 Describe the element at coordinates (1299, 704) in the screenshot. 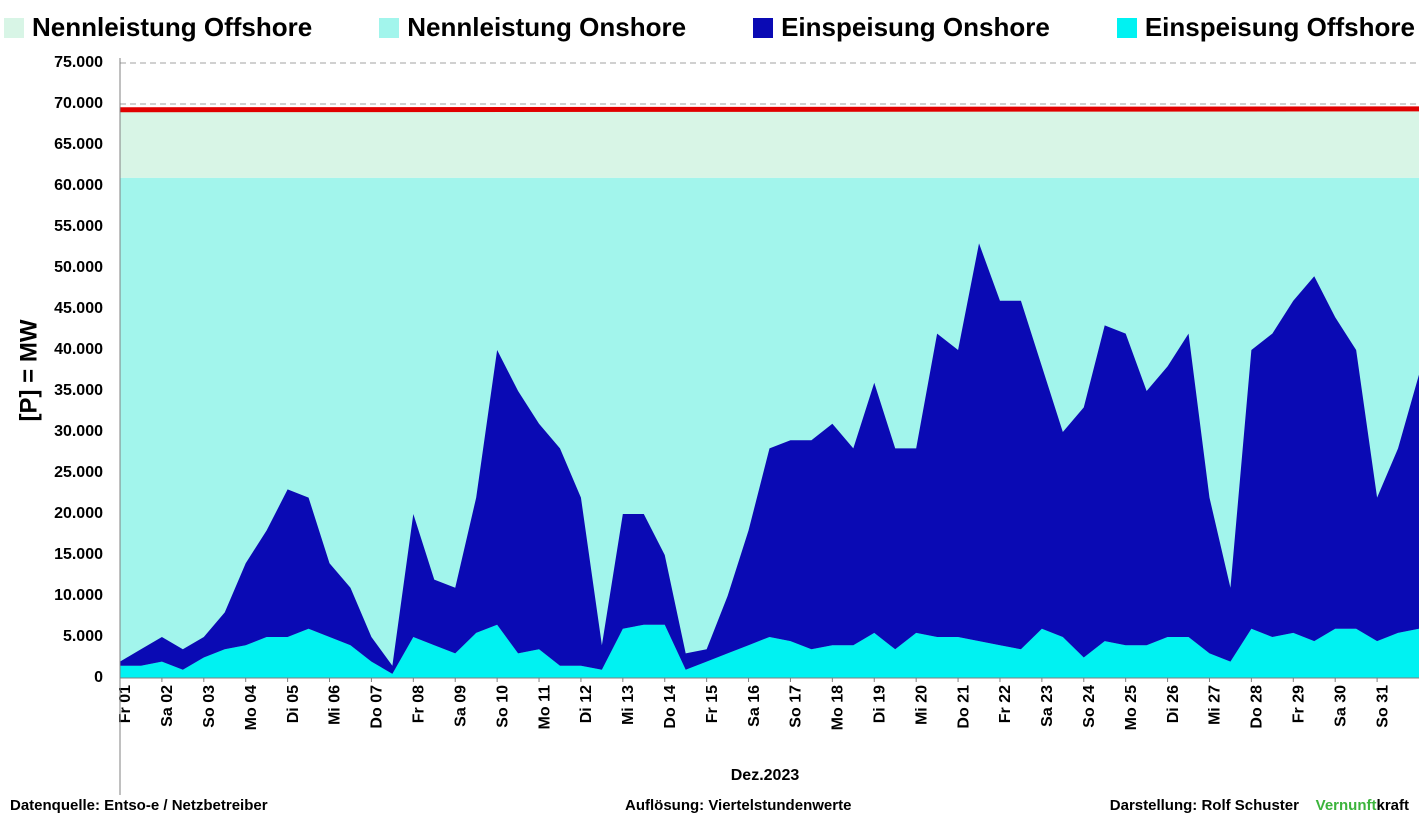

I see `x-tick-label: Fr 29` at that location.